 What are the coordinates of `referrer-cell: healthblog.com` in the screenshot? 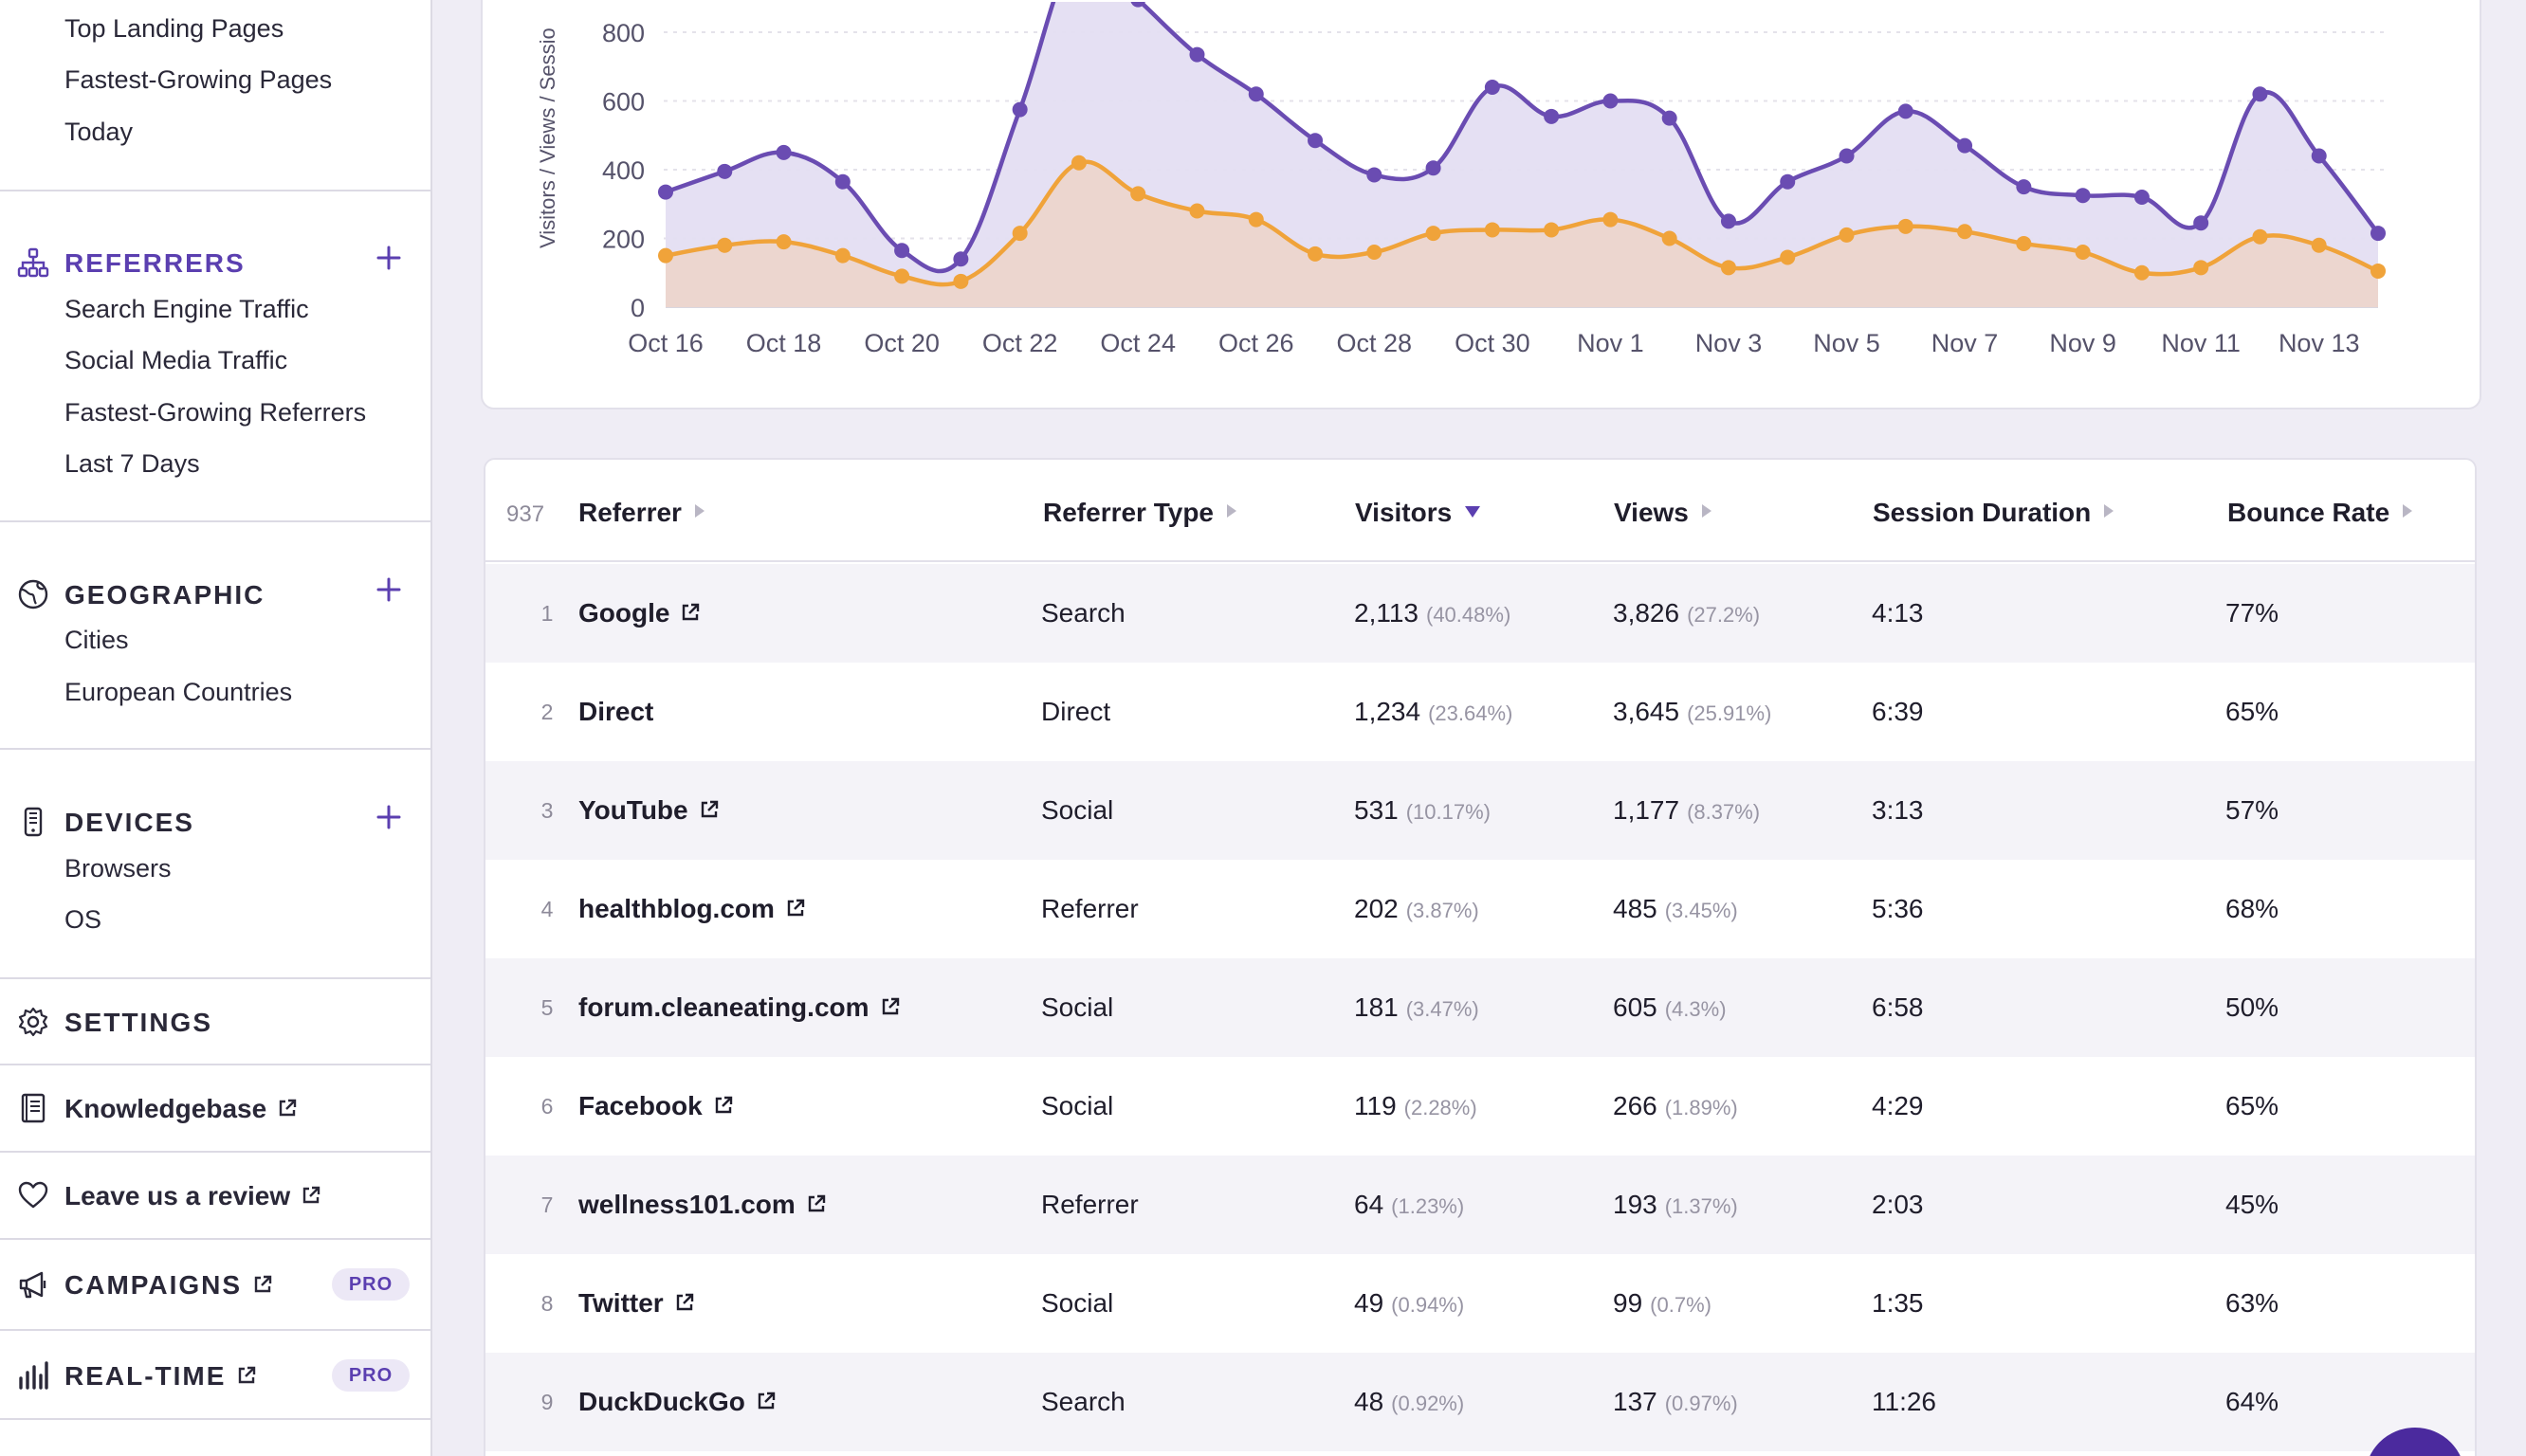 It's located at (692, 909).